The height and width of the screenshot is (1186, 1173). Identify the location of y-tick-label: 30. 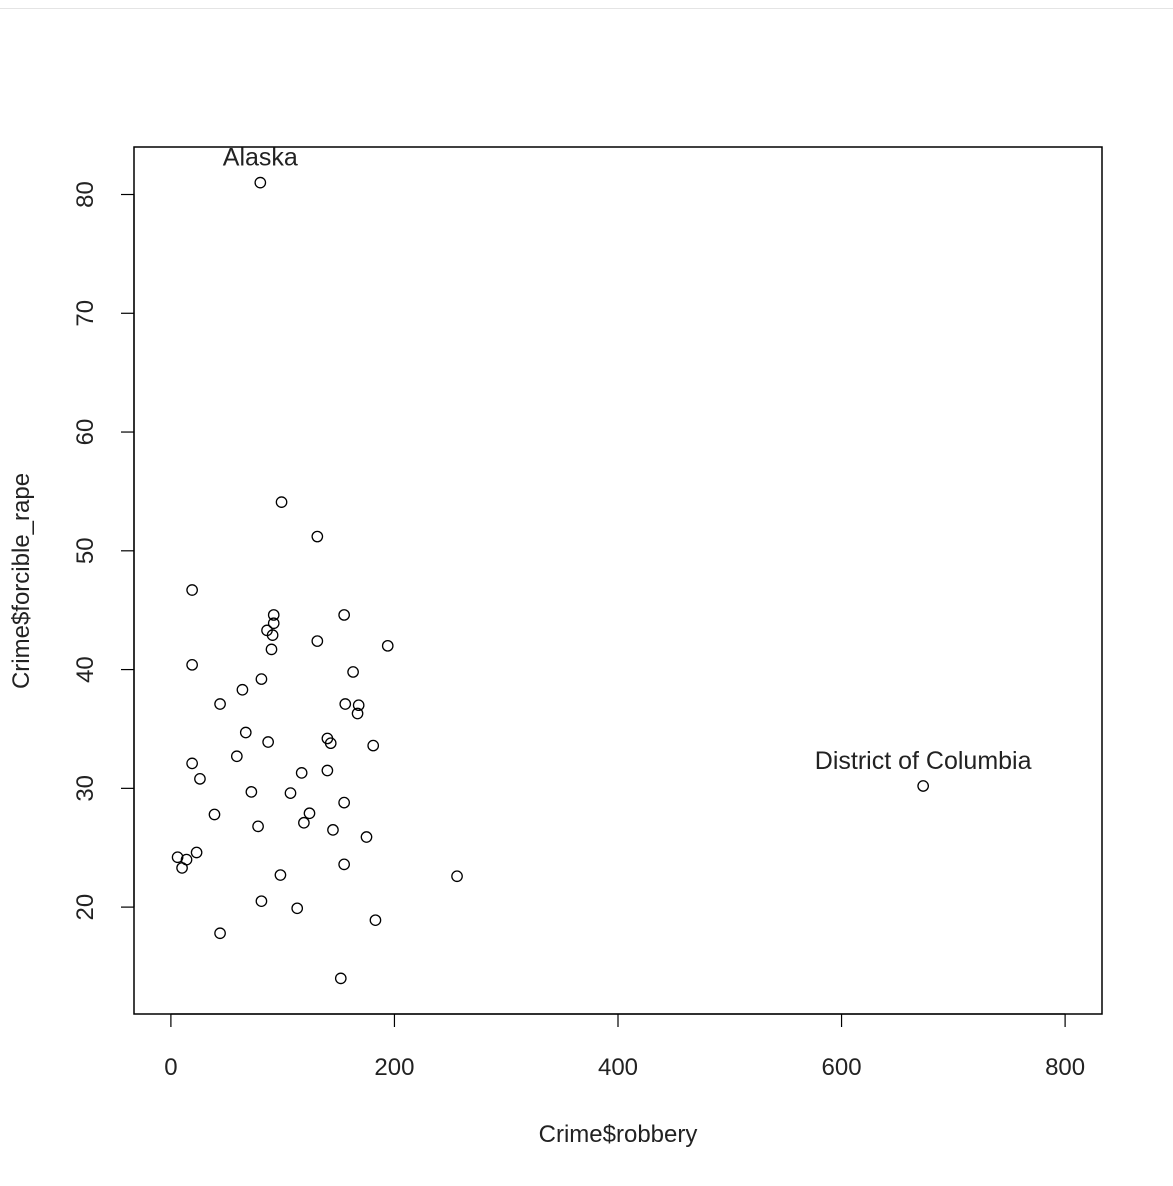
(85, 788).